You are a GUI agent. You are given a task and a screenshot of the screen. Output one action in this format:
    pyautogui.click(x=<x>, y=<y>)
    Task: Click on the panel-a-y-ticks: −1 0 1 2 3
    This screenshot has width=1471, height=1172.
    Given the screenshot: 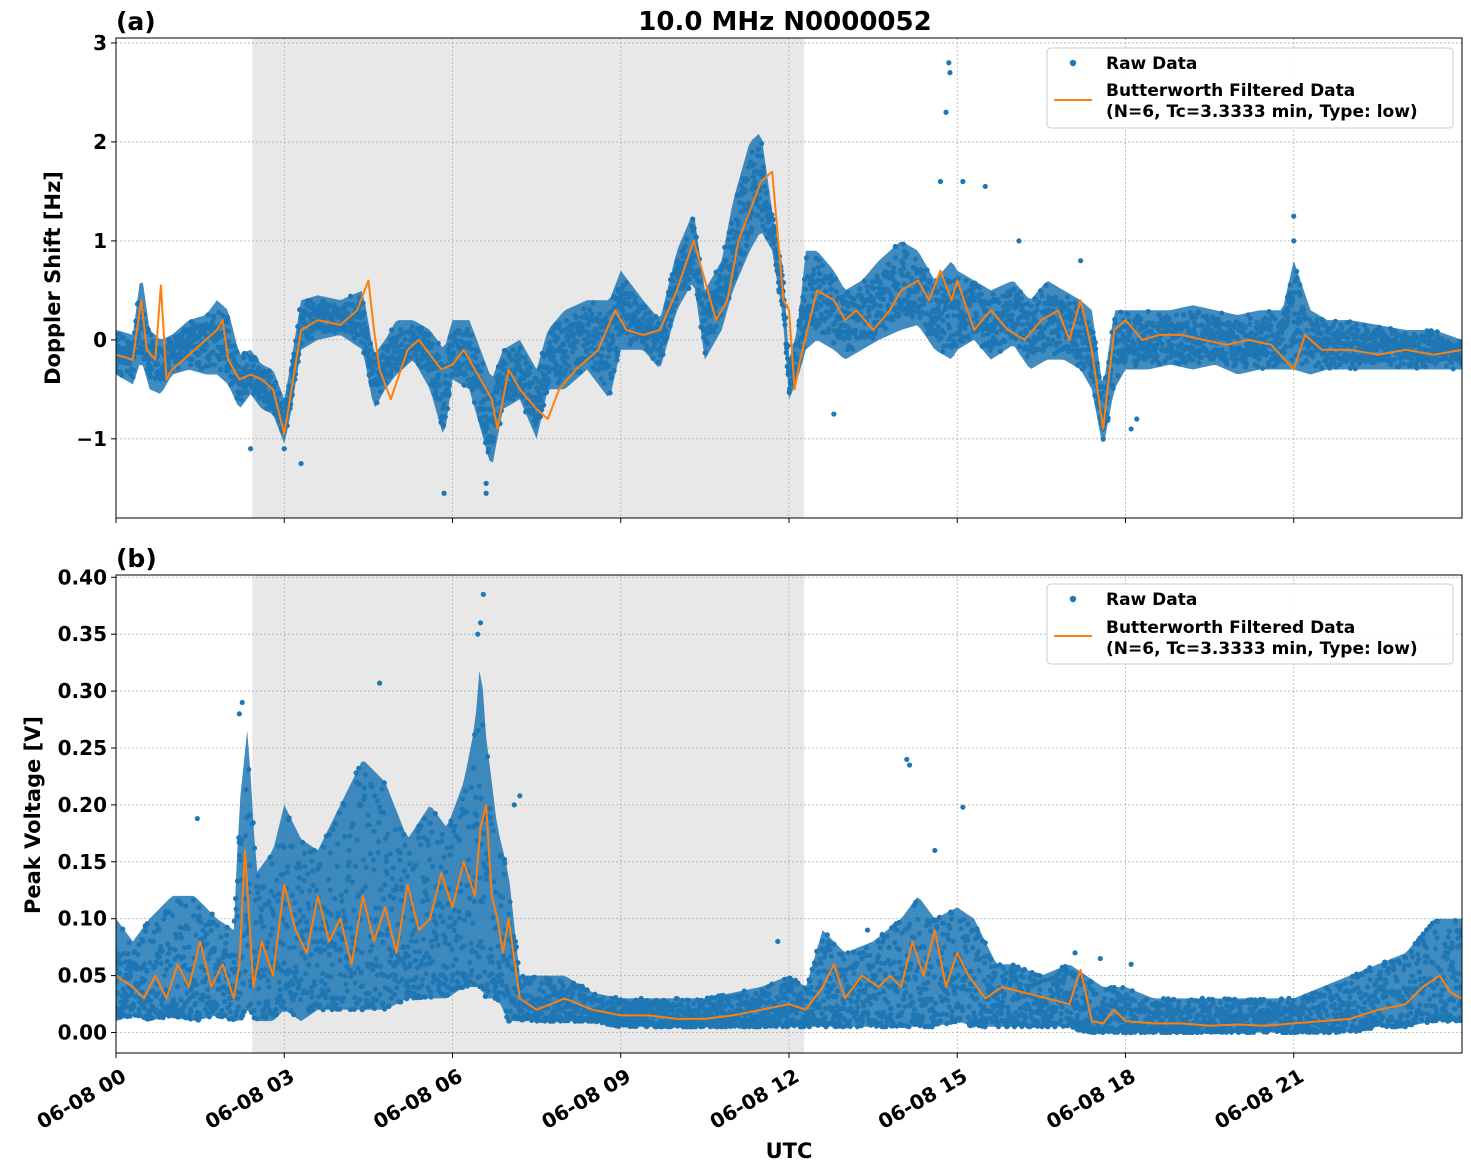 What is the action you would take?
    pyautogui.click(x=96, y=241)
    